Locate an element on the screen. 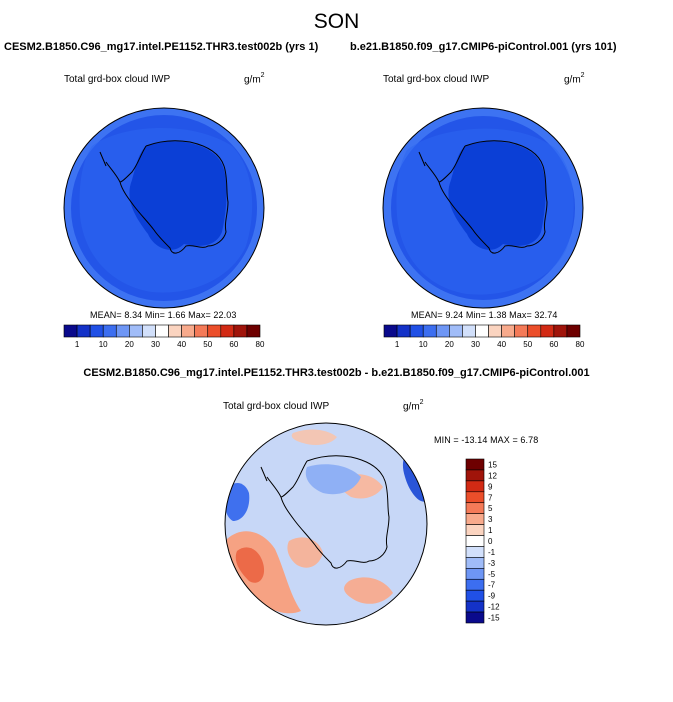 The image size is (673, 702). negative-anomaly-inner is located at coordinates (333, 479).